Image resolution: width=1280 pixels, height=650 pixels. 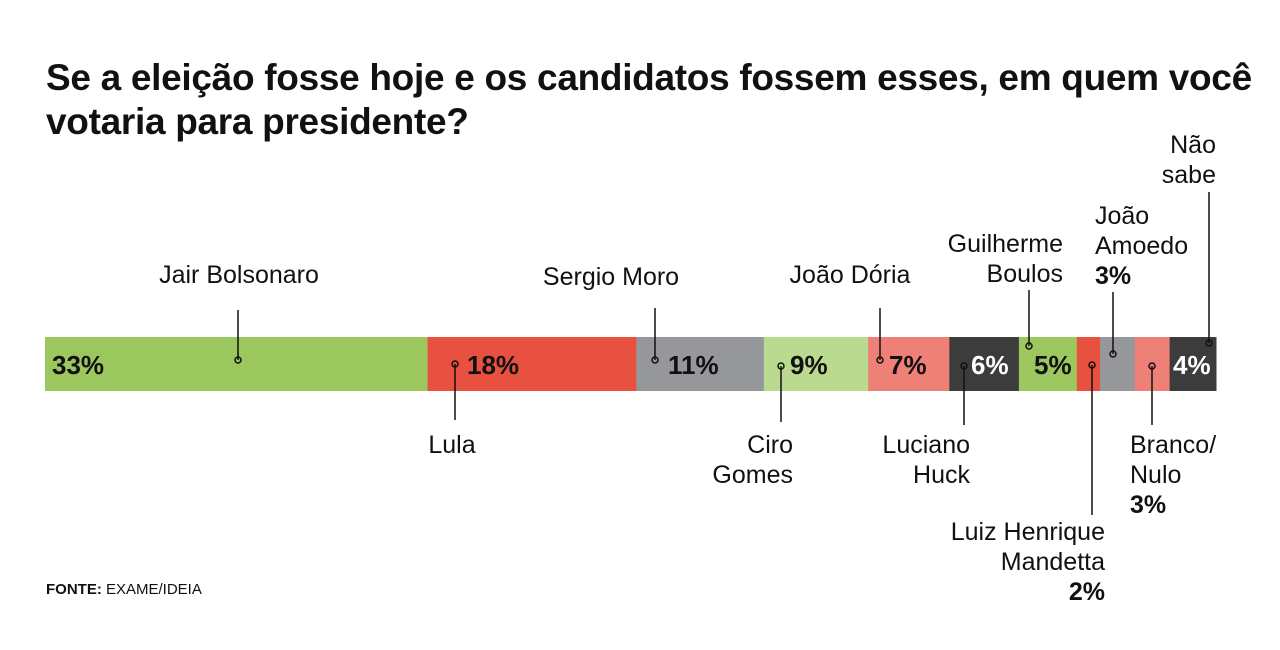 I want to click on label-mandetta: Luiz Henrique Mandetta 2%, so click(x=1028, y=562).